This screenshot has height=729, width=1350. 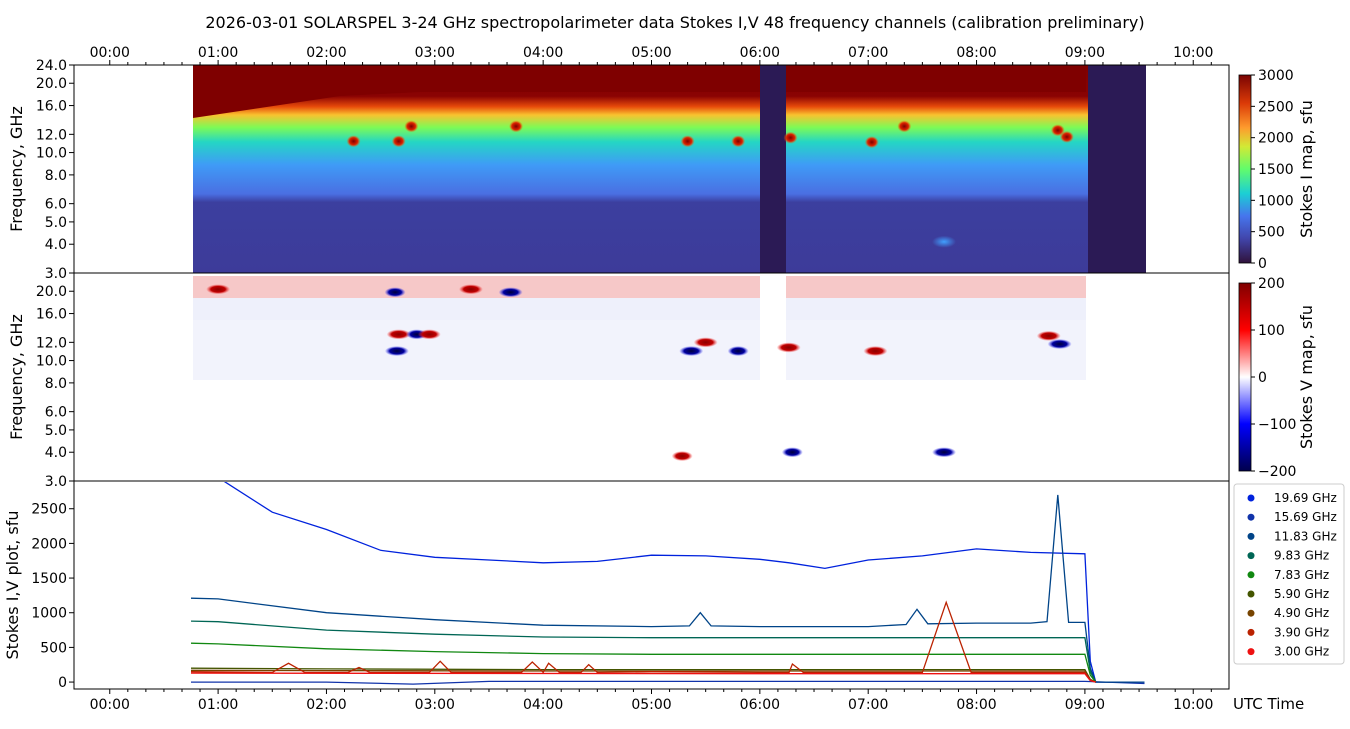 I want to click on y-tick-label: 24.0, so click(x=51, y=66).